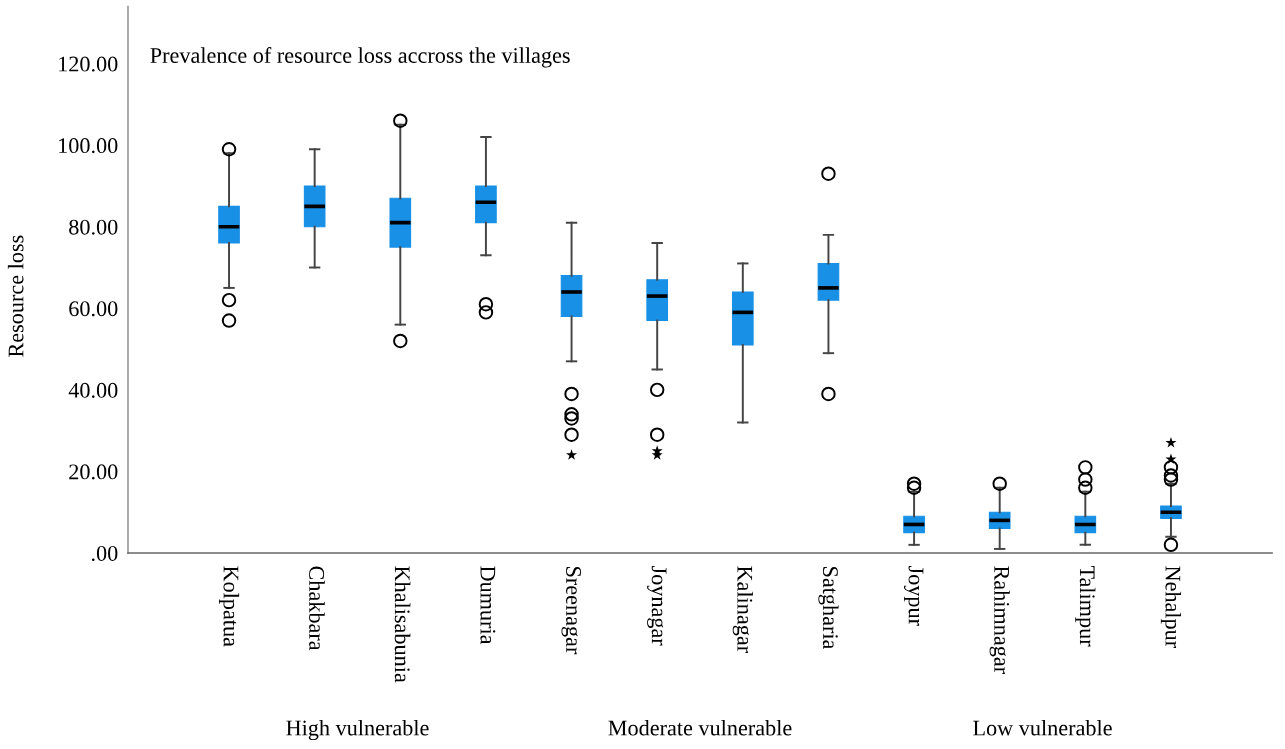  I want to click on y-tick-label: 120.00, so click(88, 64).